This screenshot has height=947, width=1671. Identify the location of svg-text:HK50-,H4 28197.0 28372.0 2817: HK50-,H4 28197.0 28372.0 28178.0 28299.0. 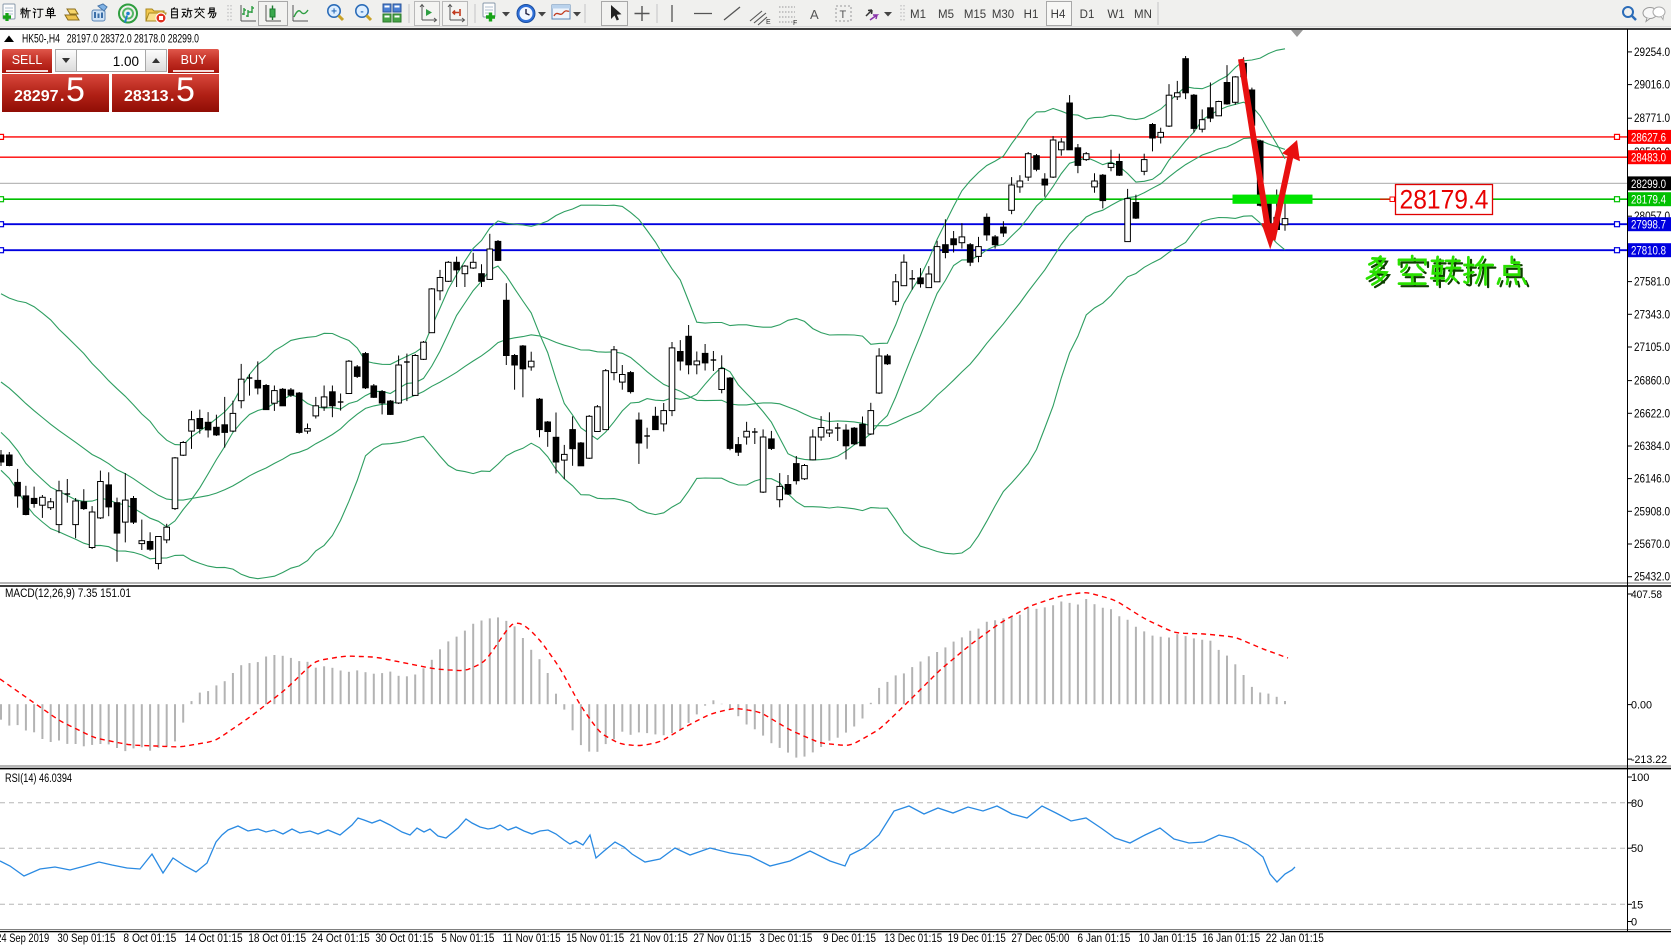
(110, 40).